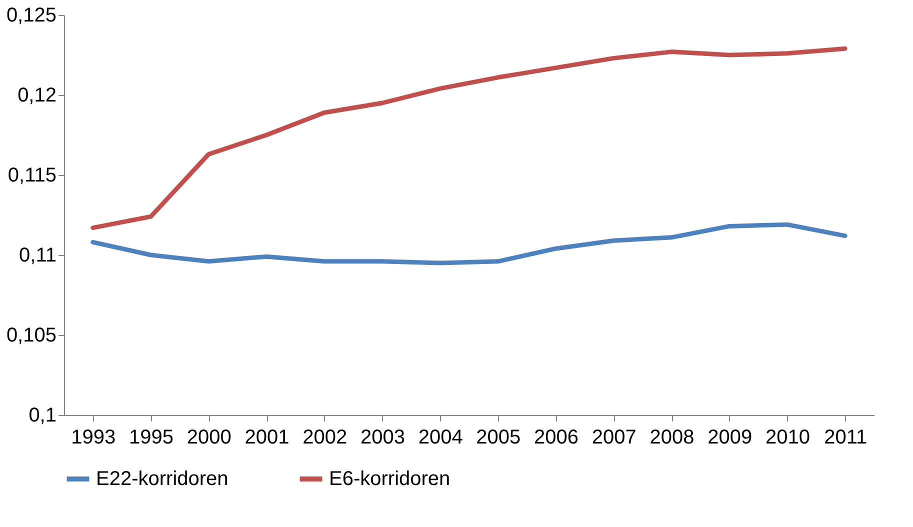 The image size is (913, 527). I want to click on x-tick-label: 2006, so click(556, 437).